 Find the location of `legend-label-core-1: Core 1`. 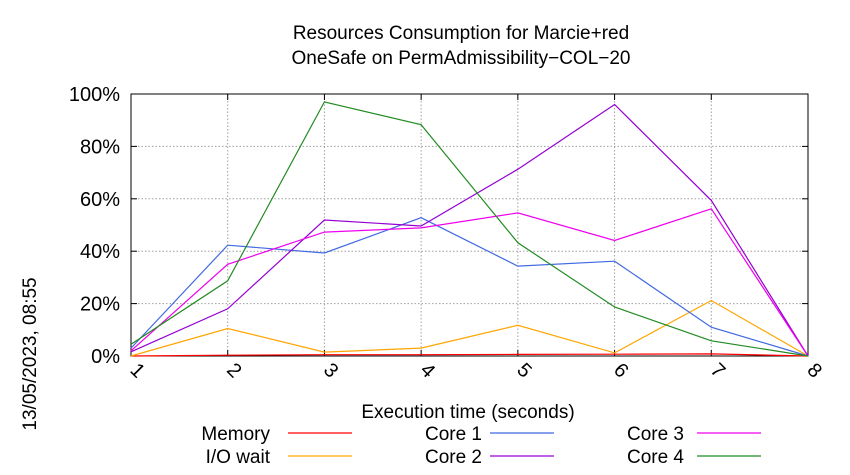

legend-label-core-1: Core 1 is located at coordinates (453, 434).